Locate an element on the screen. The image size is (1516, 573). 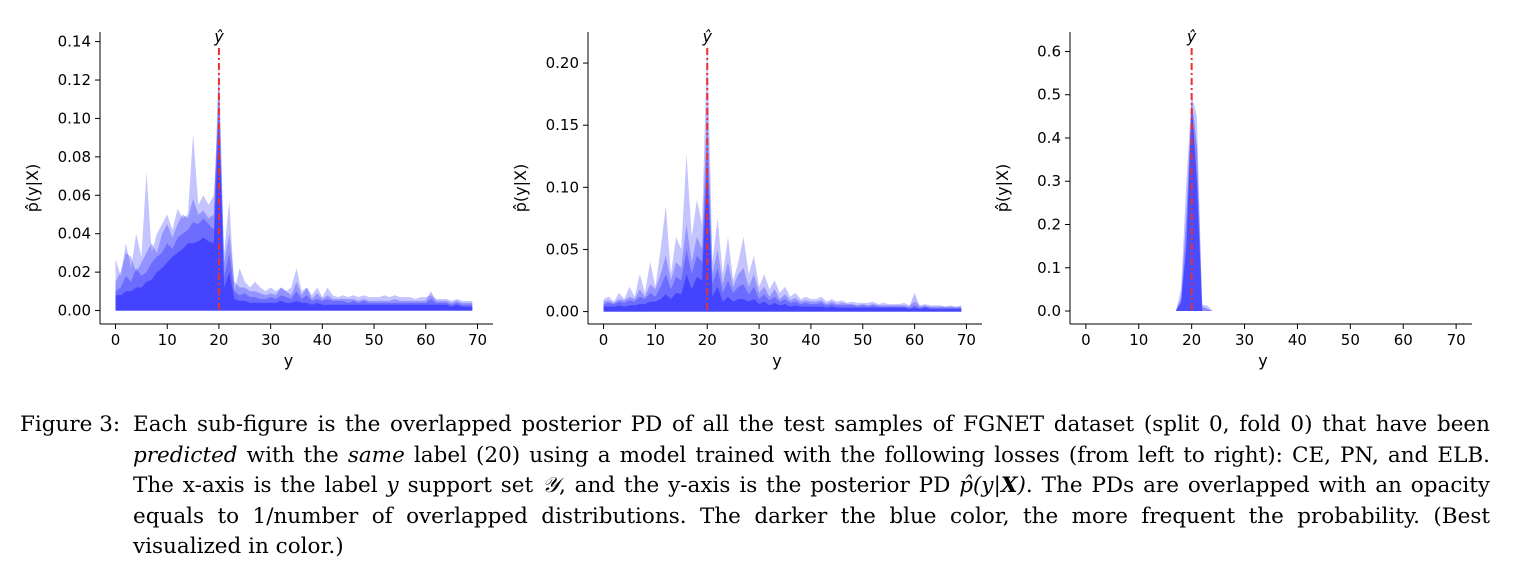
y-tick-label: 0.0 is located at coordinates (1049, 311).